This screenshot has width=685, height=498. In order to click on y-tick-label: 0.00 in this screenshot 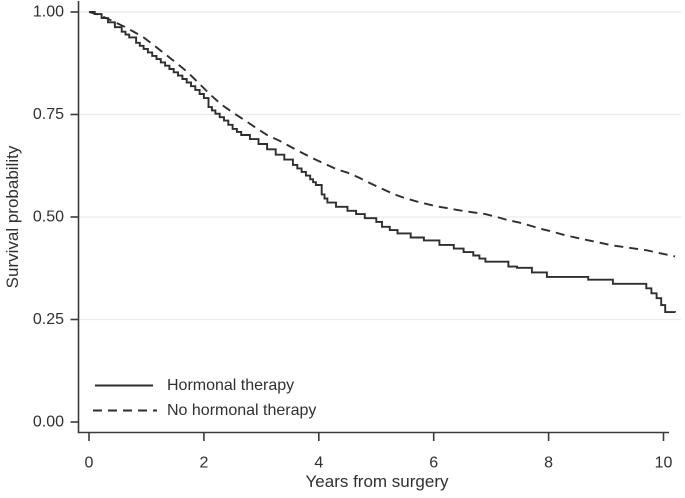, I will do `click(48, 422)`.